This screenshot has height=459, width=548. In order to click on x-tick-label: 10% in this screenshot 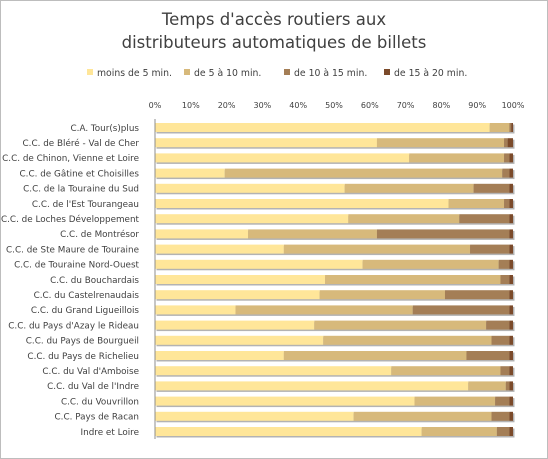, I will do `click(191, 105)`.